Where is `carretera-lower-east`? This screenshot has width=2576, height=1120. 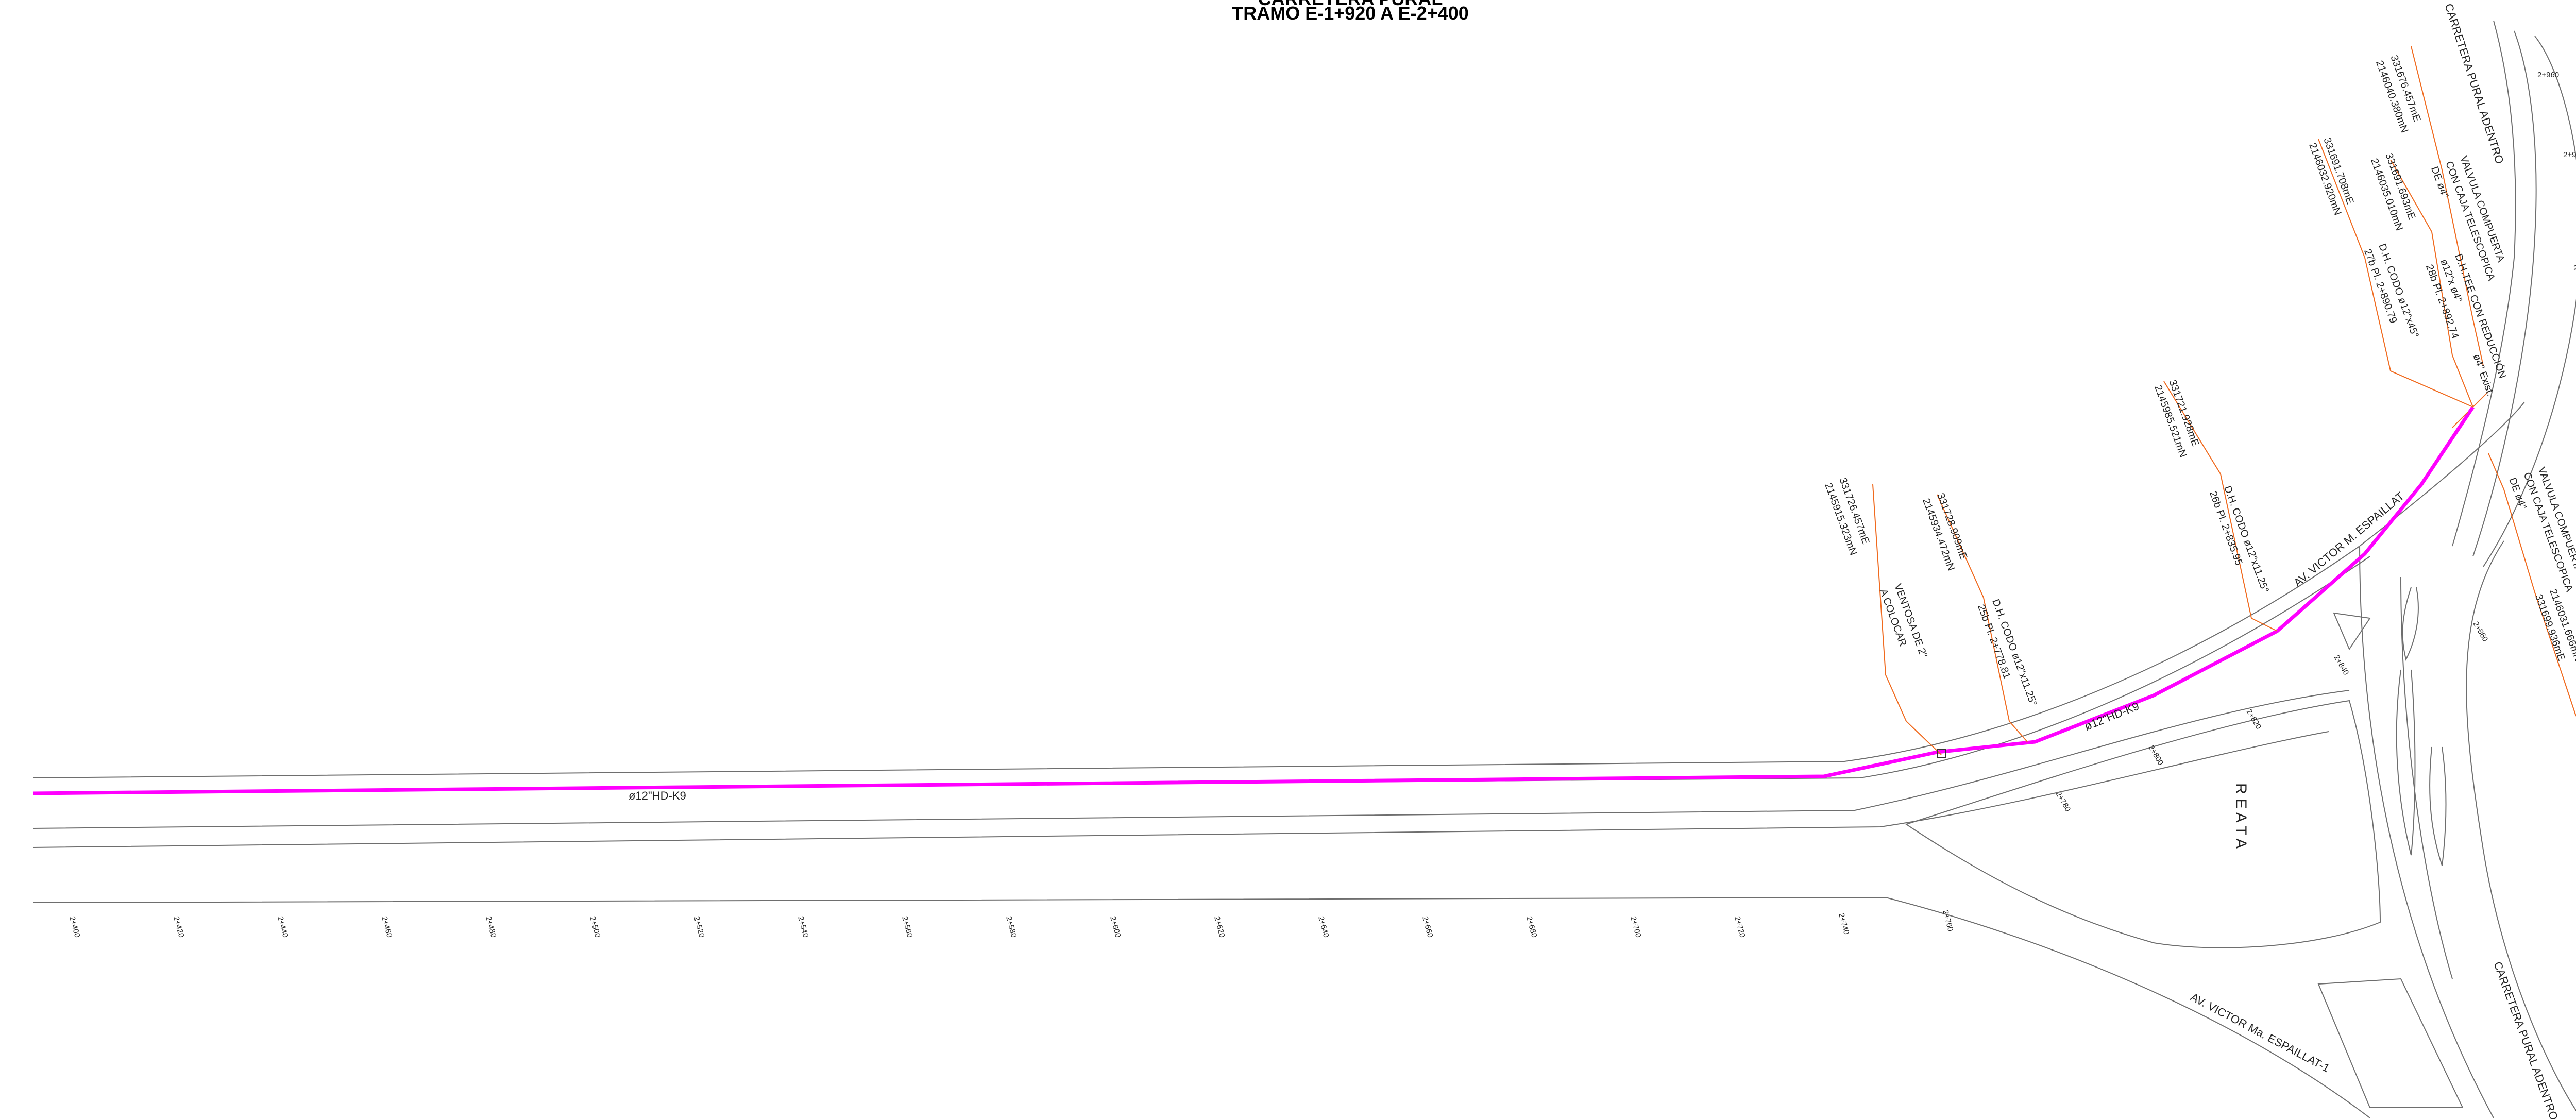 carretera-lower-east is located at coordinates (2521, 826).